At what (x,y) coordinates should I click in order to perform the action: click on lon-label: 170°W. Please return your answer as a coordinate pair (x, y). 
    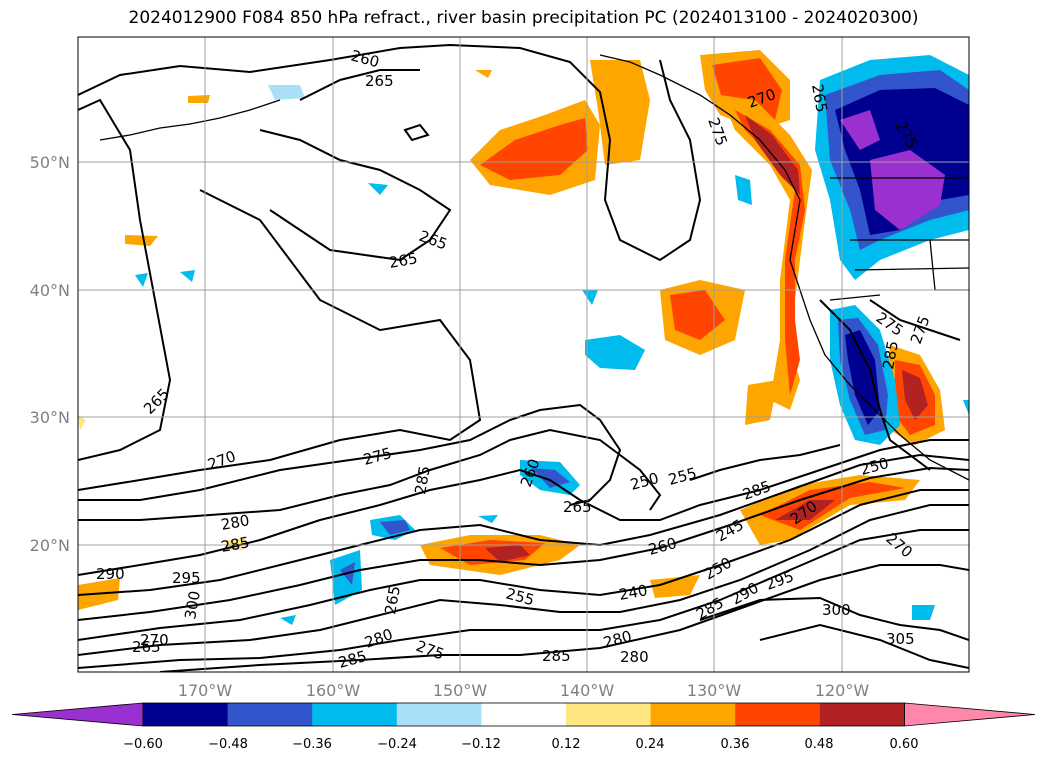
    Looking at the image, I should click on (205, 690).